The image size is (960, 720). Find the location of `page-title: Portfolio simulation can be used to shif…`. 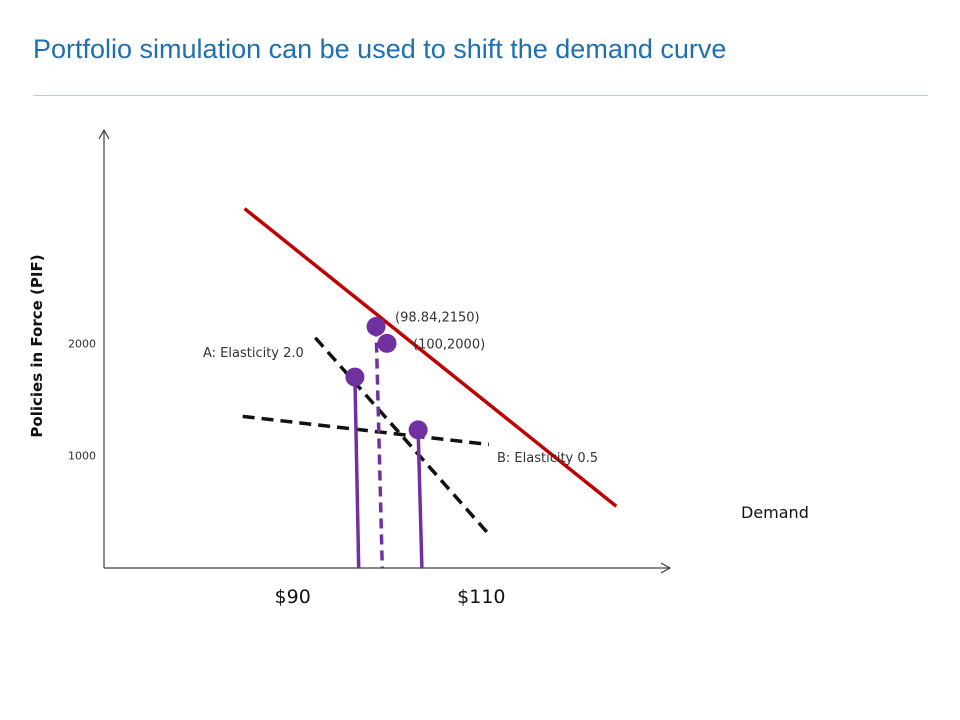

page-title: Portfolio simulation can be used to shif… is located at coordinates (380, 49).